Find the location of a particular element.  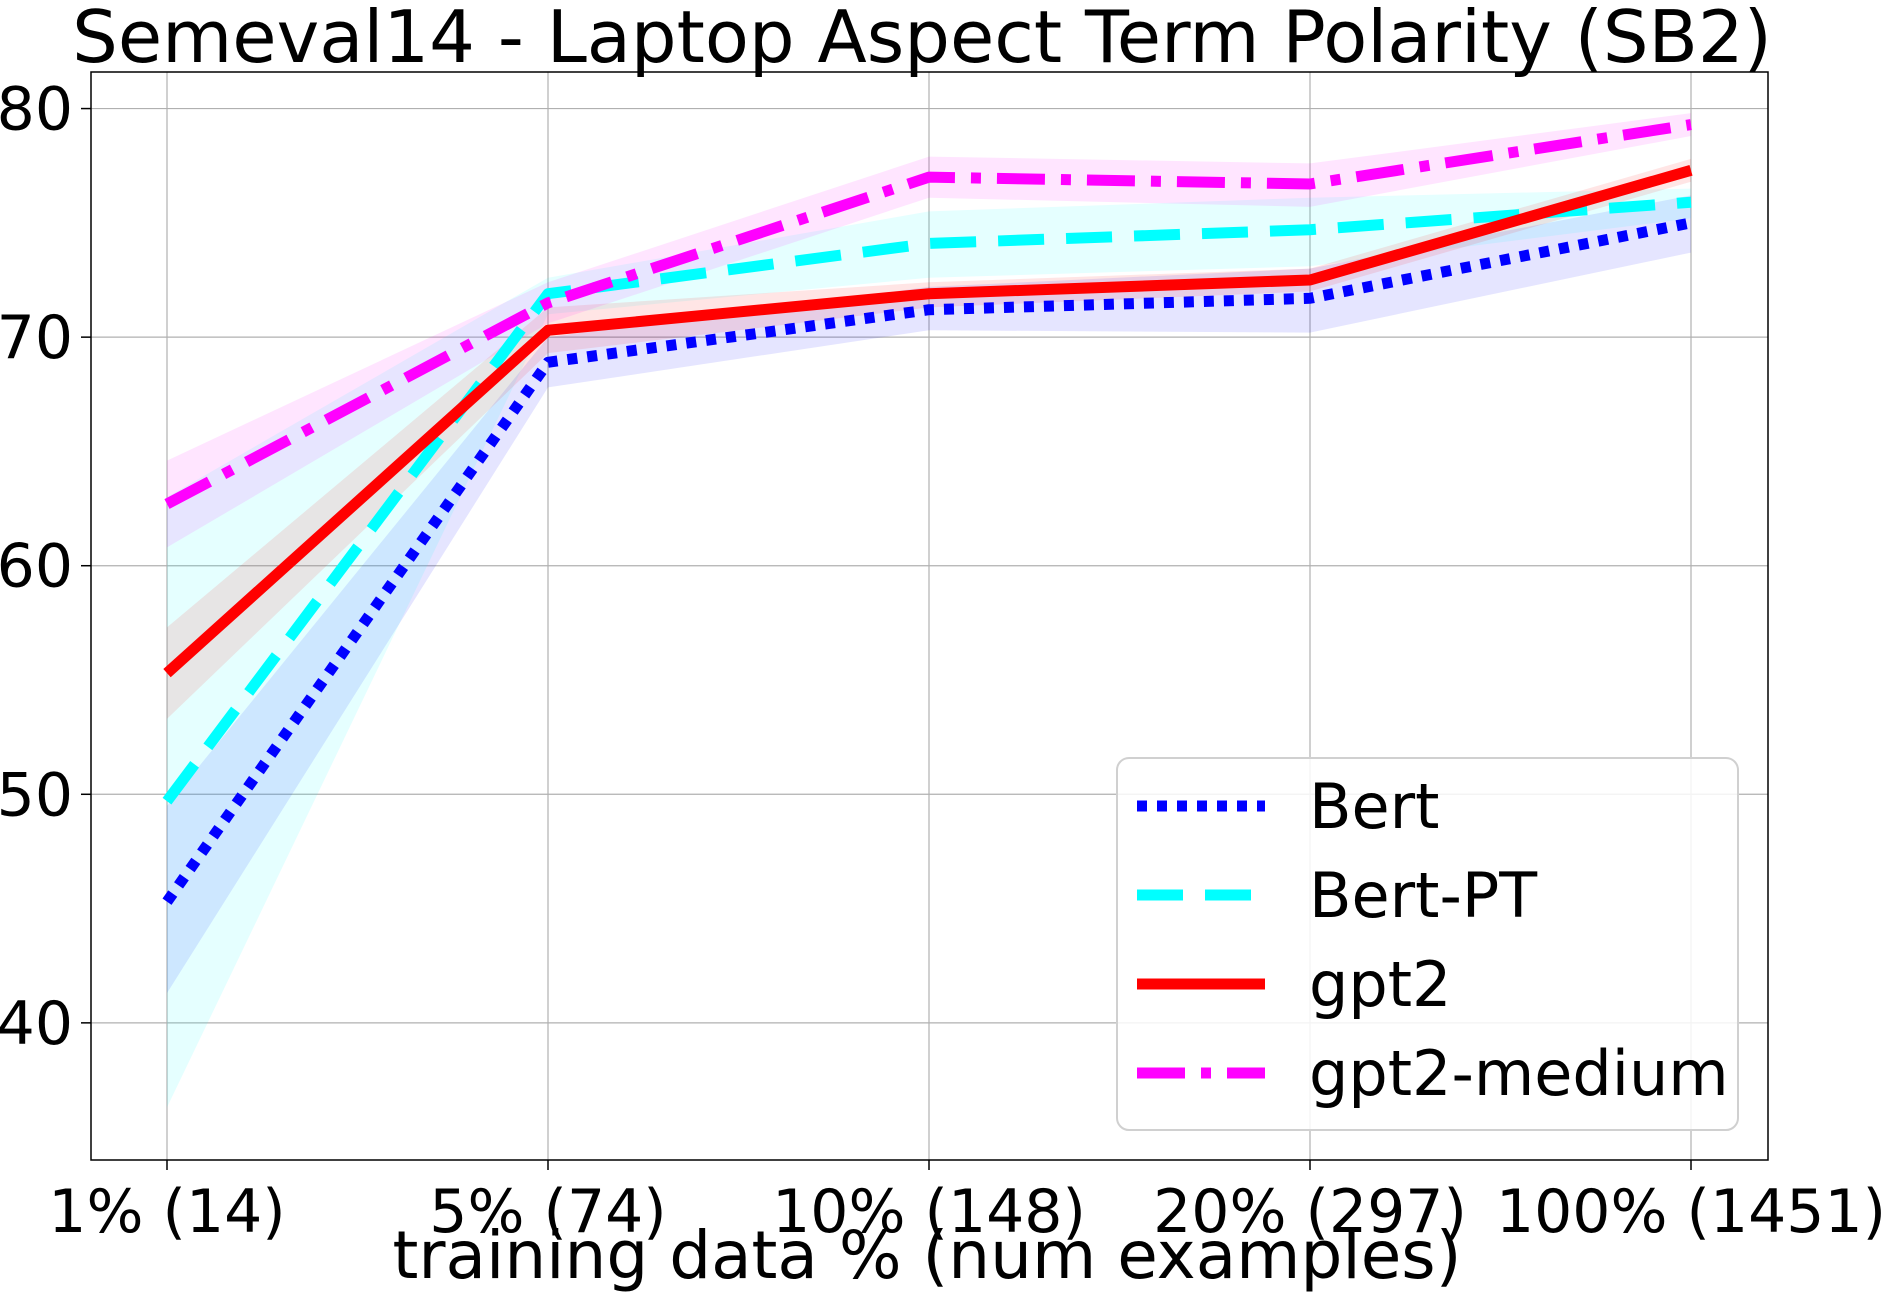

y-tick-label: 70 is located at coordinates (36, 338).